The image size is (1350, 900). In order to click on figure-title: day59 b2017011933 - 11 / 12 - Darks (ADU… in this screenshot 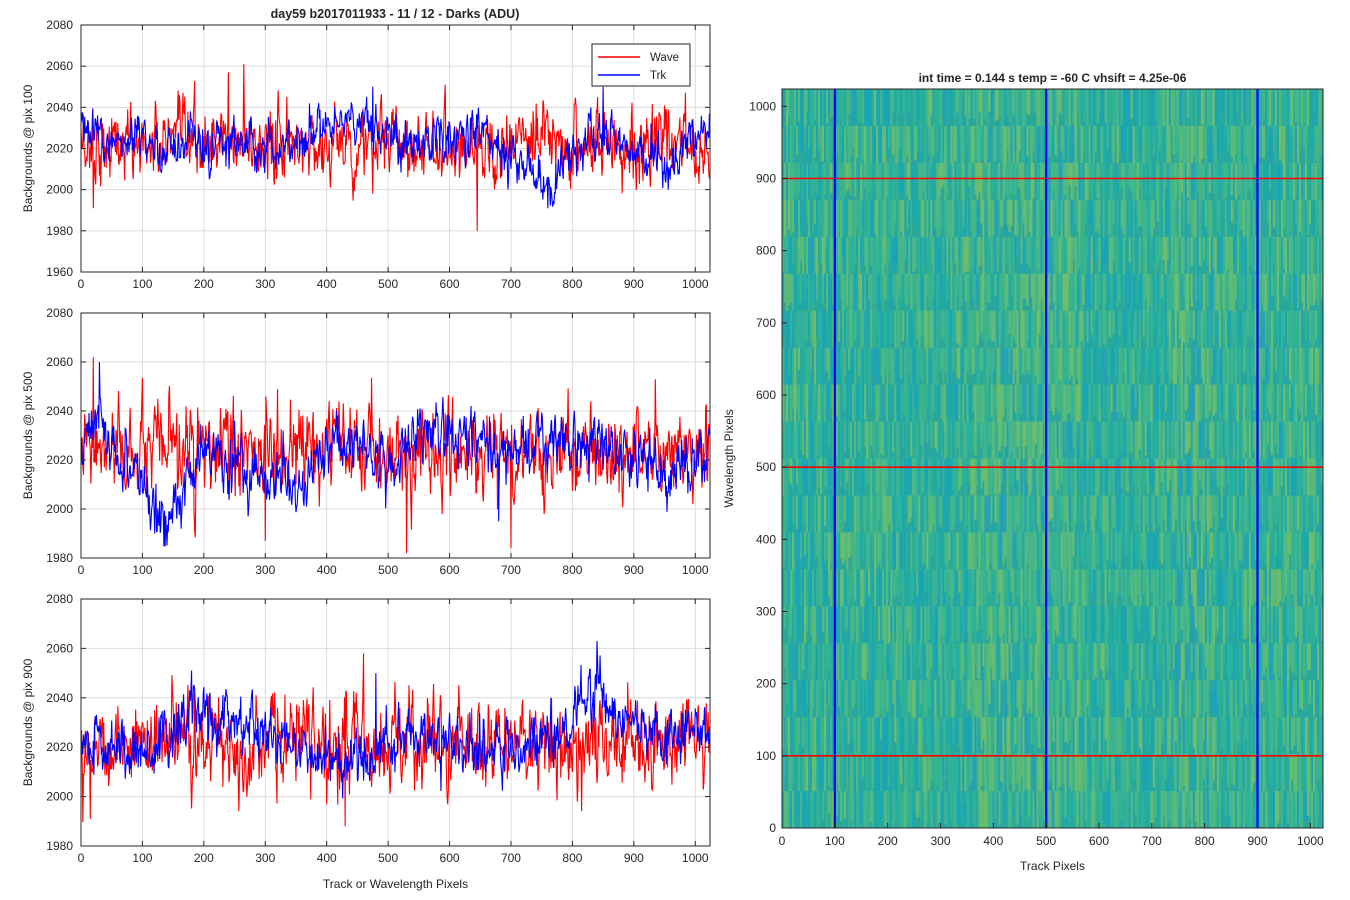, I will do `click(395, 14)`.